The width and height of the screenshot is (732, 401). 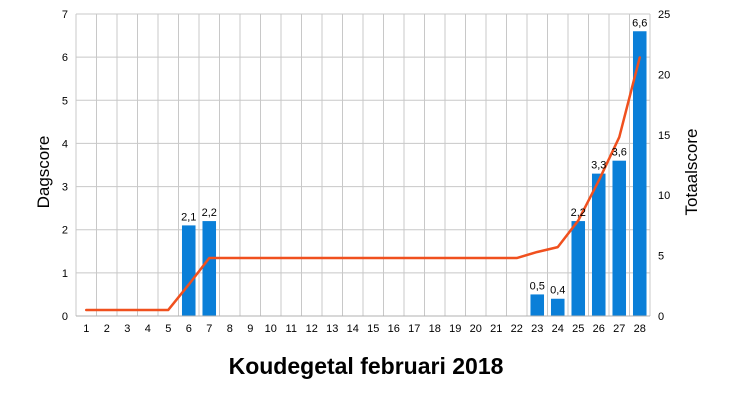 What do you see at coordinates (188, 217) in the screenshot?
I see `data-label: 2,1` at bounding box center [188, 217].